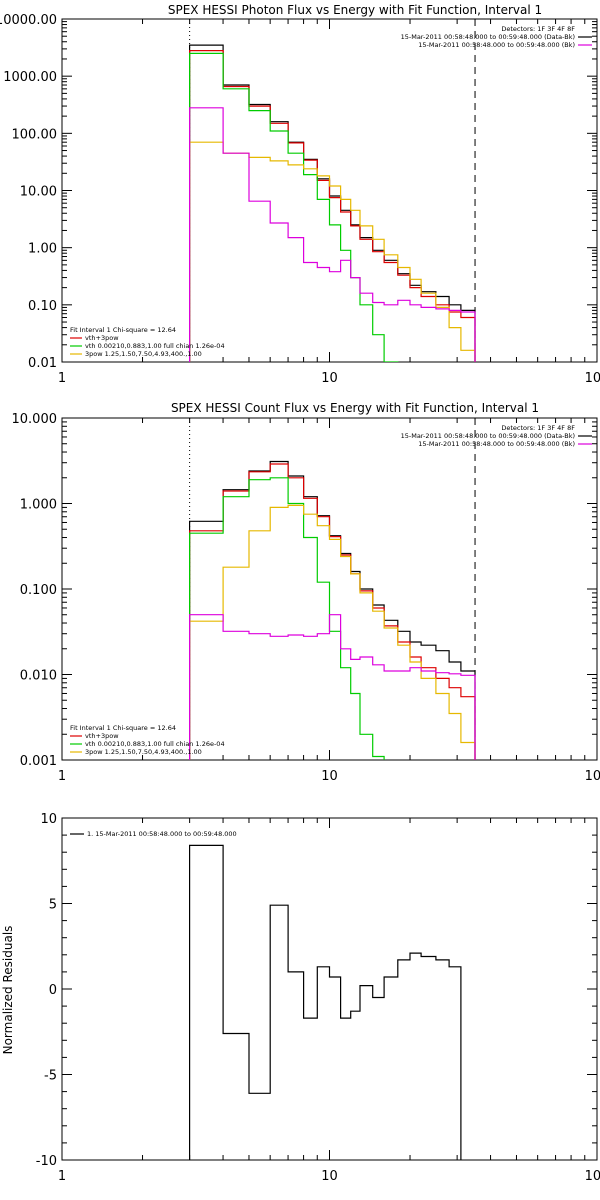 The height and width of the screenshot is (1200, 600). I want to click on y-tick-label: 1.00, so click(42, 249).